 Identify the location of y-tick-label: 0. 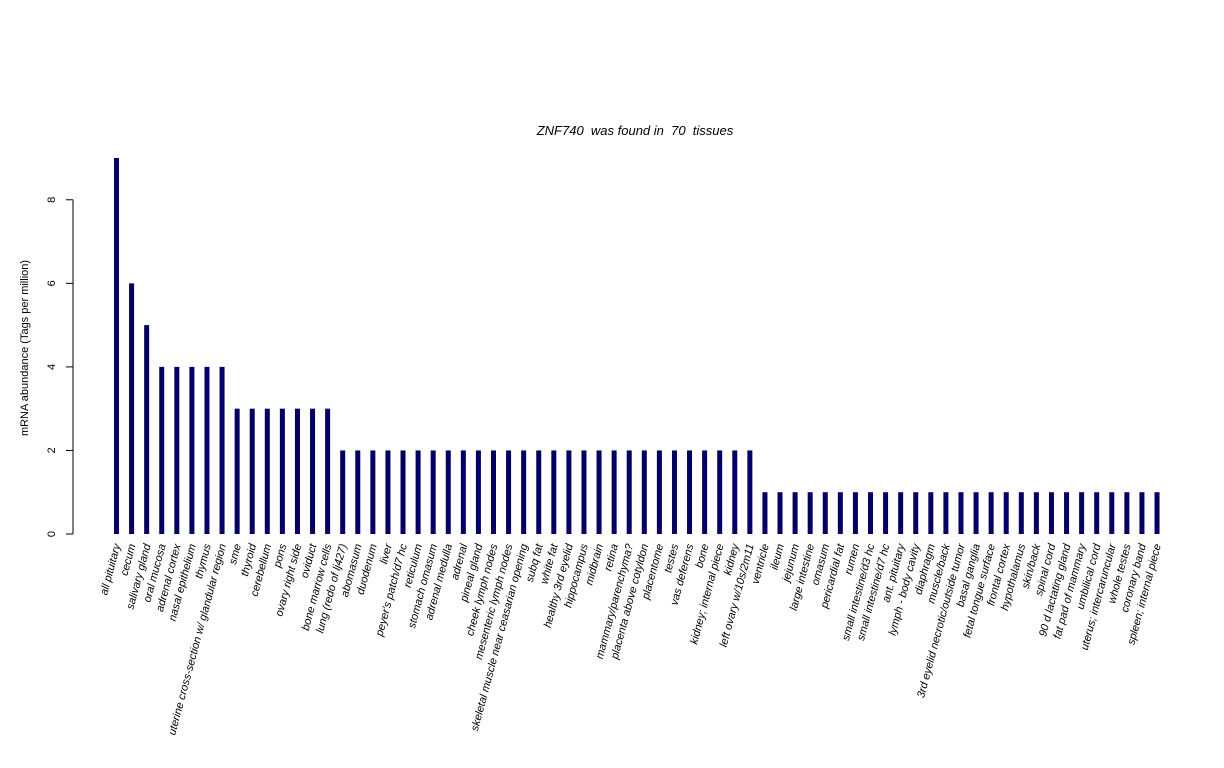
(52, 534).